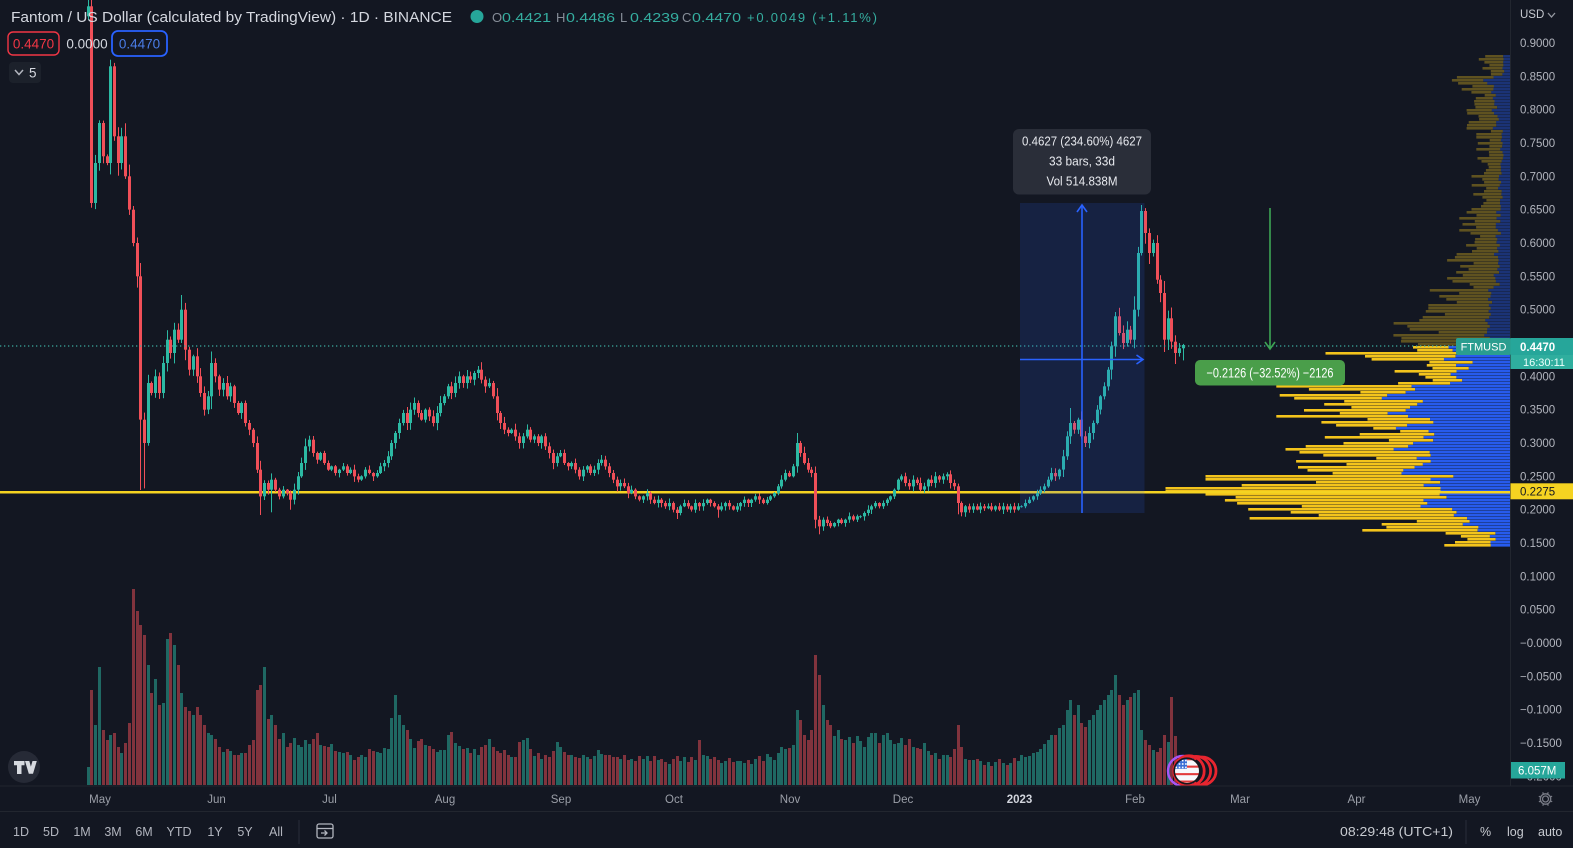 The height and width of the screenshot is (848, 1573). What do you see at coordinates (1537, 477) in the screenshot?
I see `svg-text: 0.2500` at bounding box center [1537, 477].